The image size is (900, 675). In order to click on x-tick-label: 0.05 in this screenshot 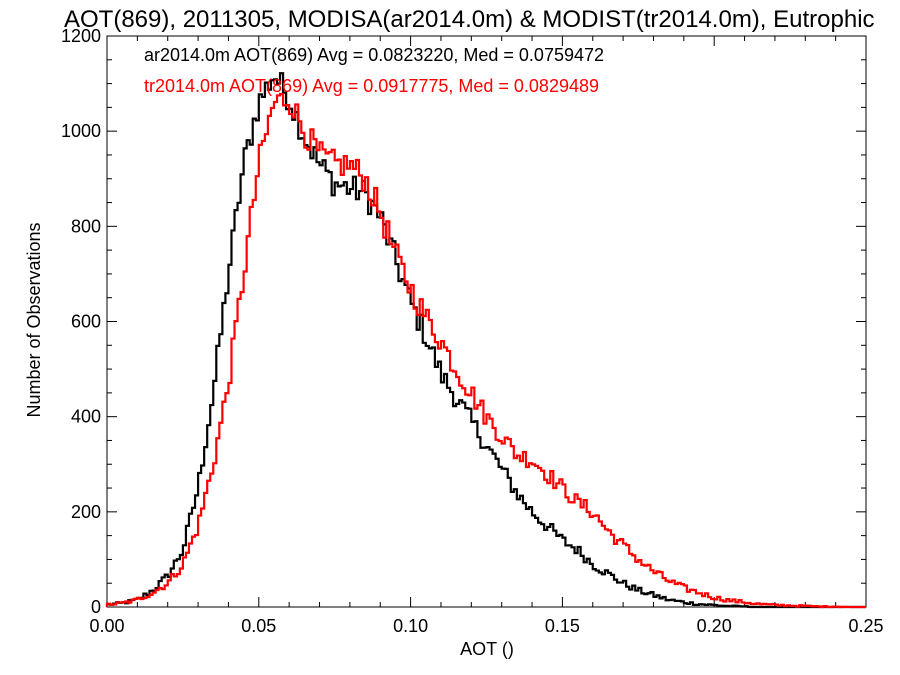, I will do `click(258, 626)`.